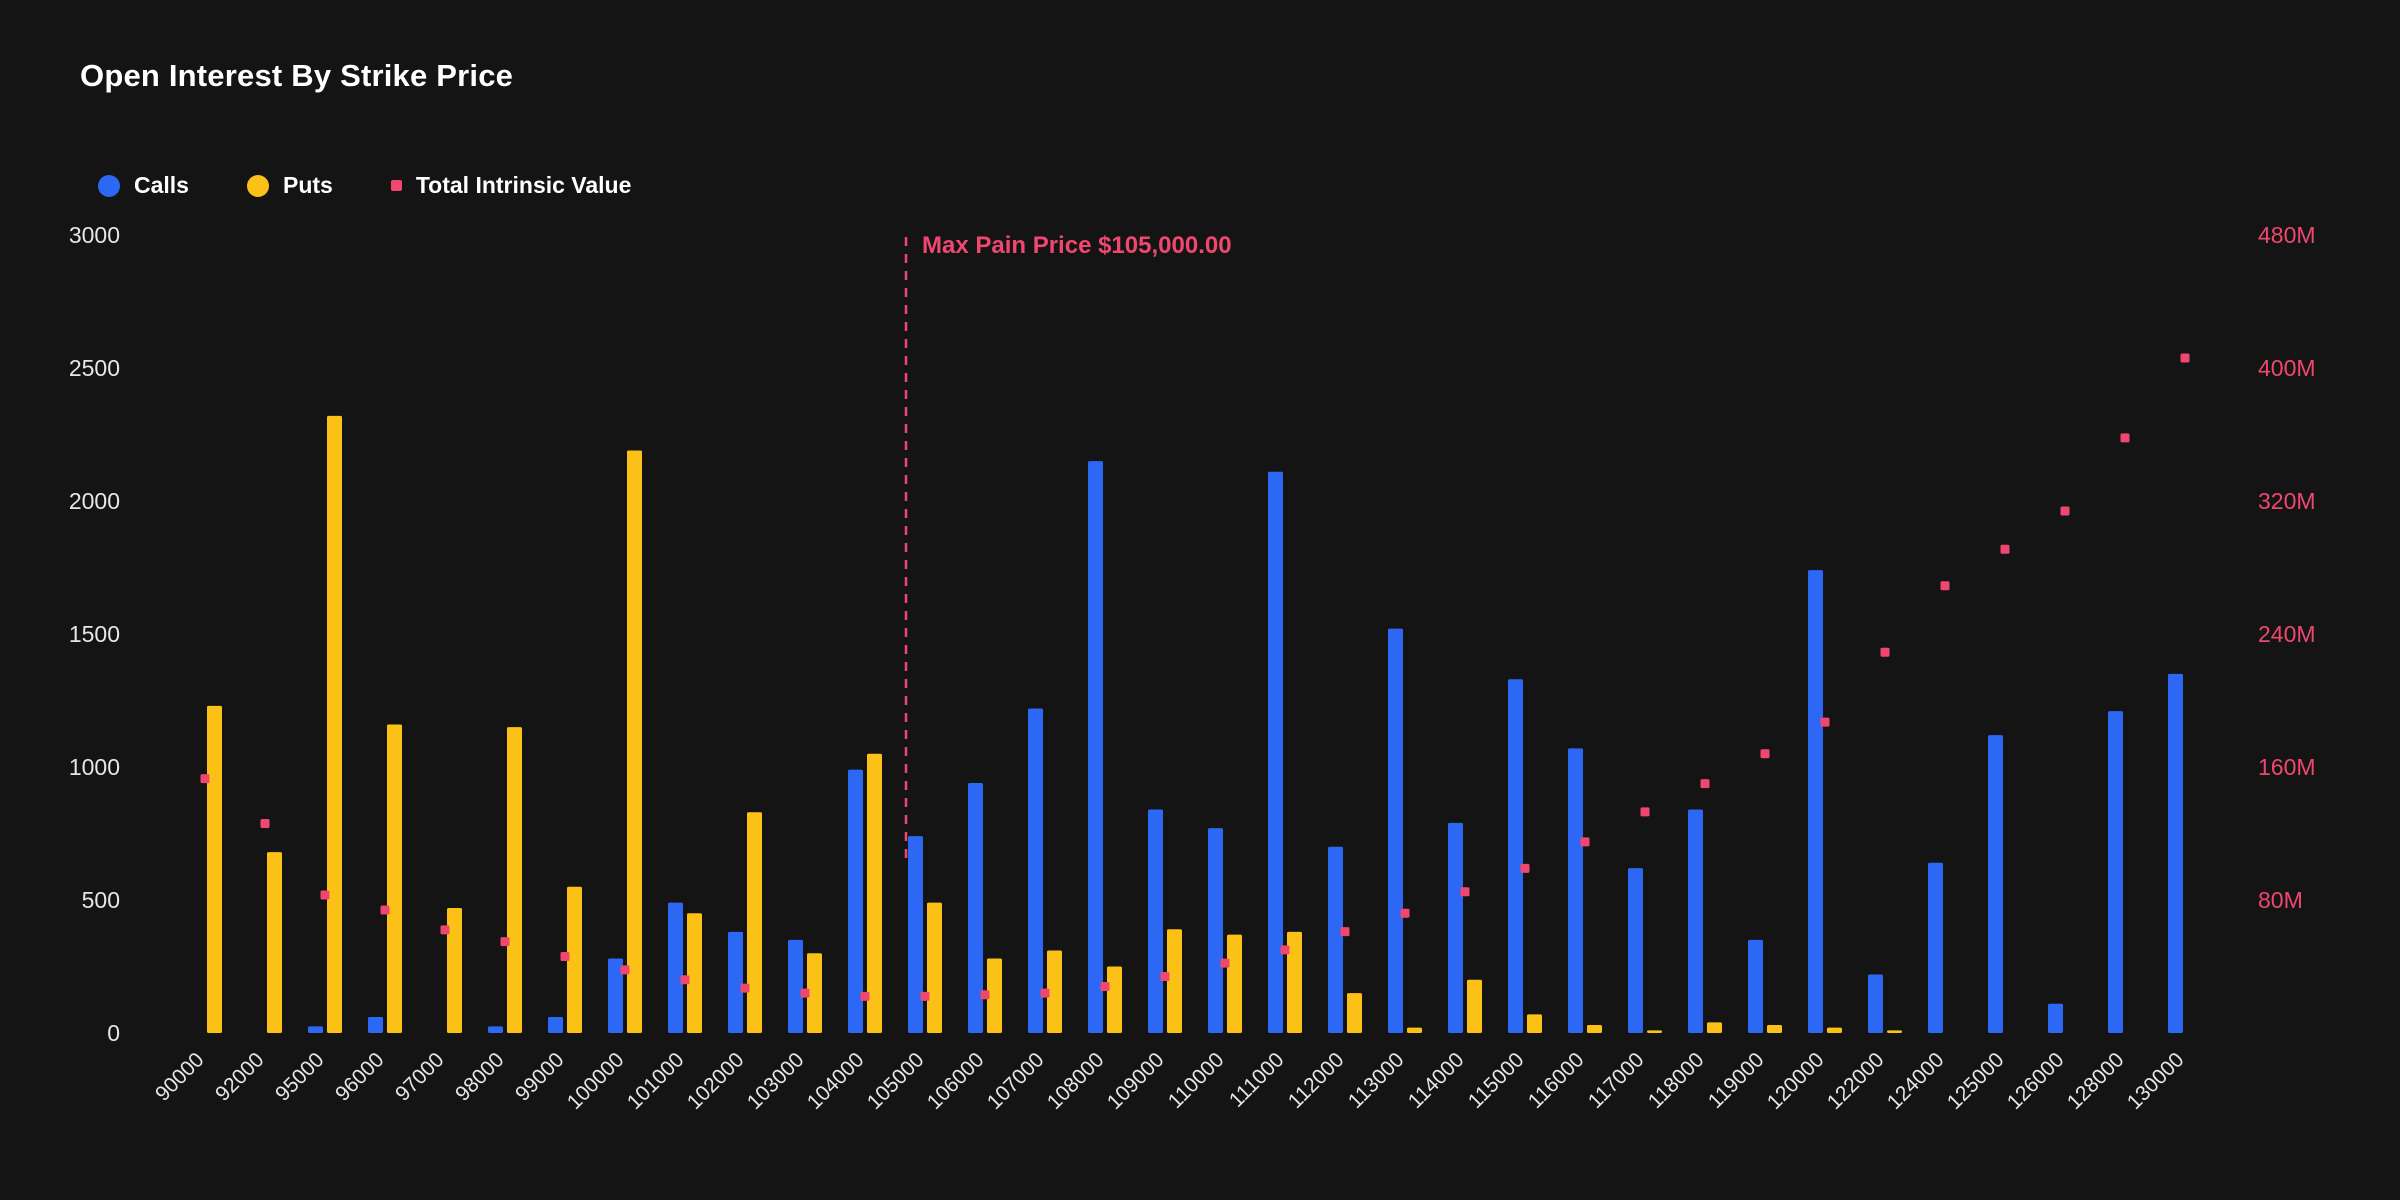 This screenshot has width=2400, height=1200. What do you see at coordinates (289, 185) in the screenshot?
I see `legend-item-puts: Puts` at bounding box center [289, 185].